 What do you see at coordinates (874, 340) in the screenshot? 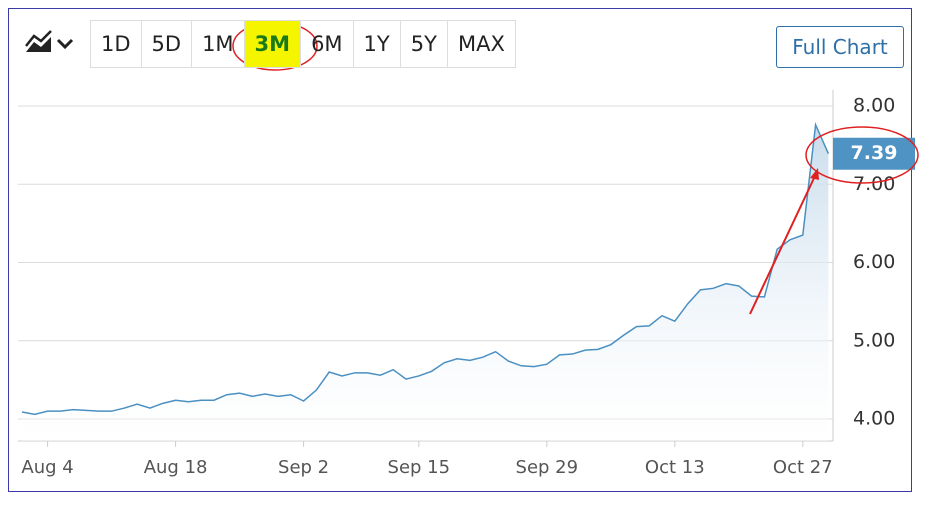
I see `y-tick-label: 5.00` at bounding box center [874, 340].